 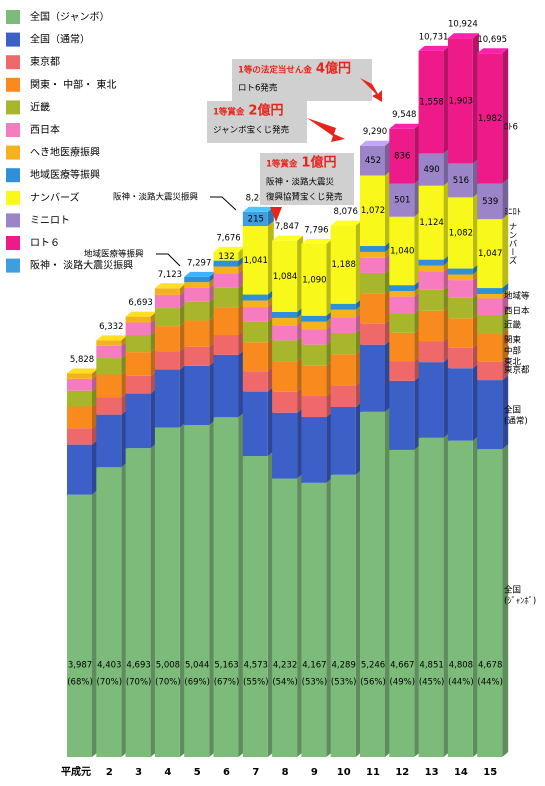 I want to click on annotation-amount: 1億円, so click(x=318, y=163).